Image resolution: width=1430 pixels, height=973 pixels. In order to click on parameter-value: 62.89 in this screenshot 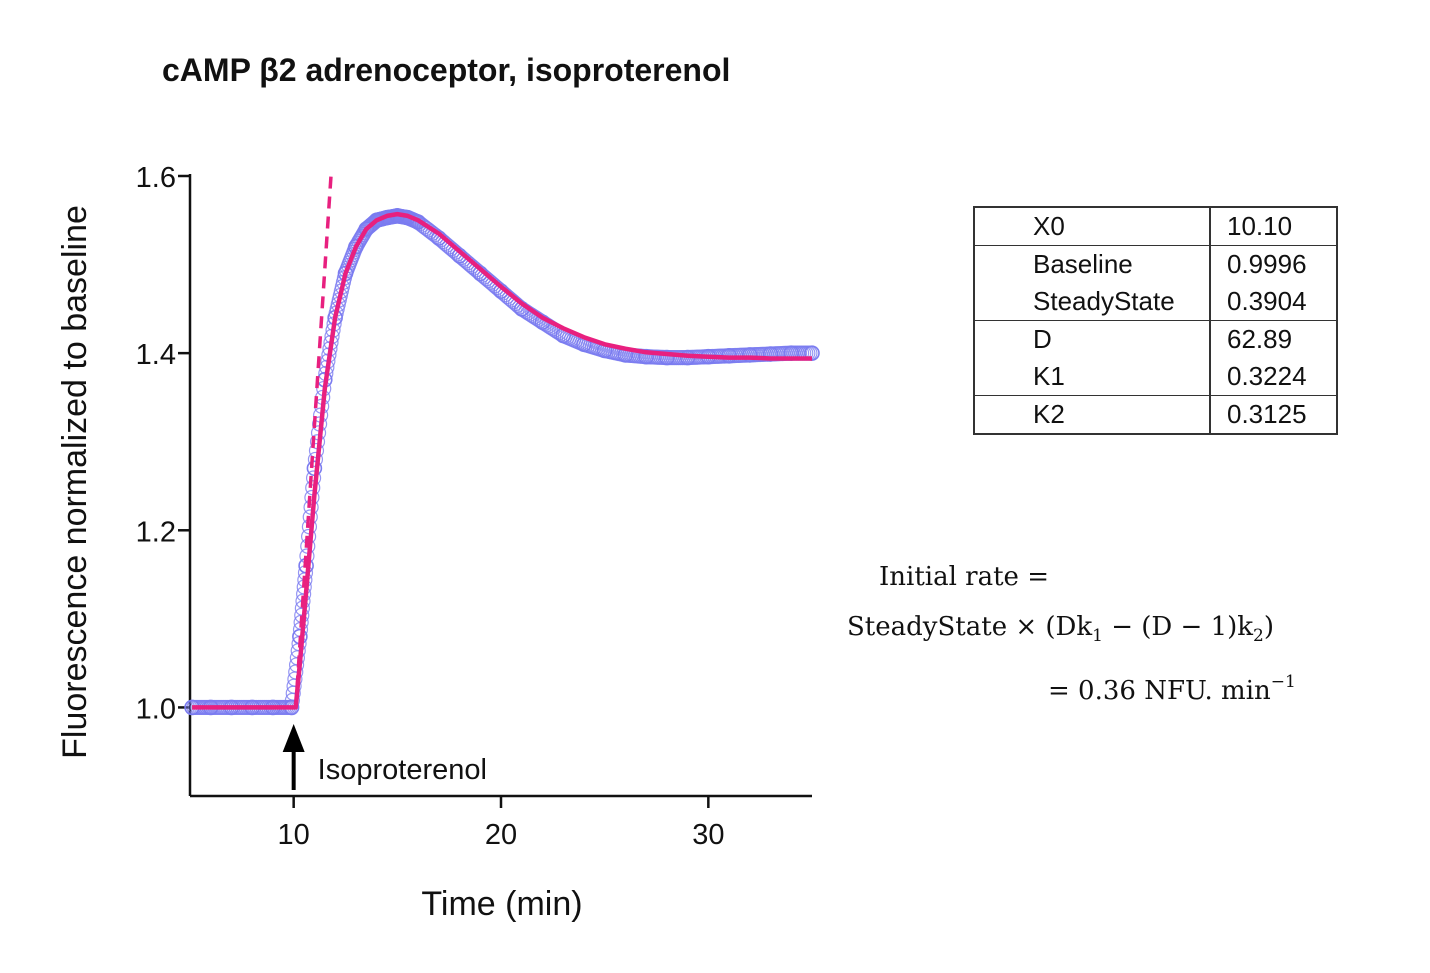, I will do `click(1273, 339)`.